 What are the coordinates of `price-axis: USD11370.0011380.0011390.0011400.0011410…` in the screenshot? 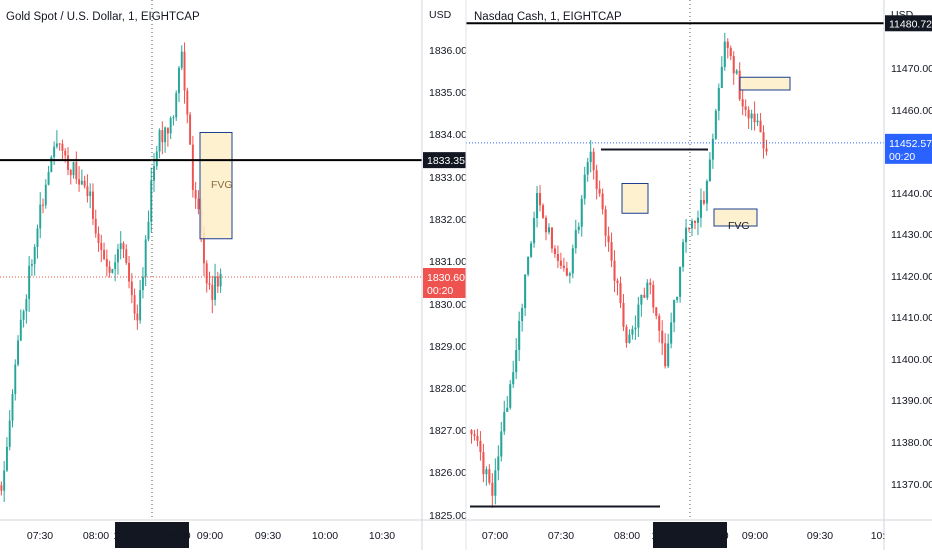 It's located at (907, 275).